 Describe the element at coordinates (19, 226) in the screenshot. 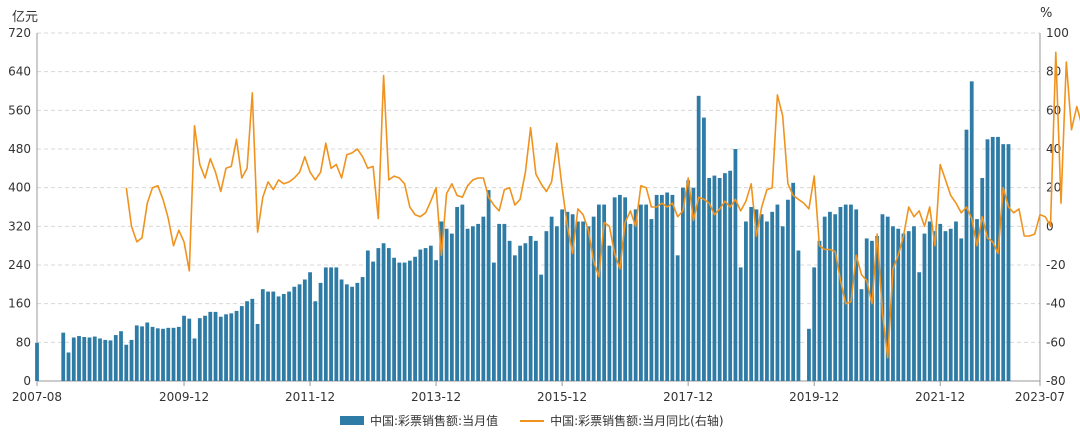

I see `left-tick-label: 320` at that location.